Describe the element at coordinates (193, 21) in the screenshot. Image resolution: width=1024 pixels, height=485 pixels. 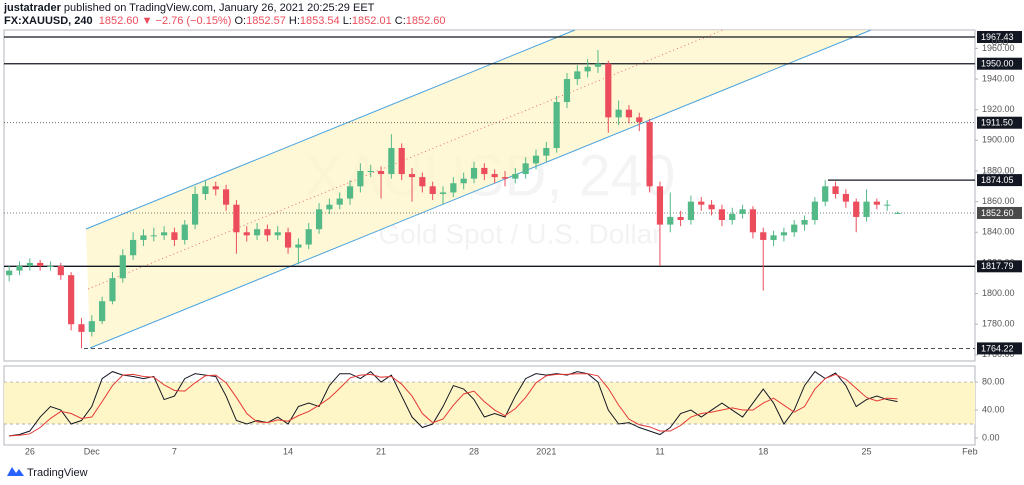
I see `change: −2.76 (−0.15%)` at that location.